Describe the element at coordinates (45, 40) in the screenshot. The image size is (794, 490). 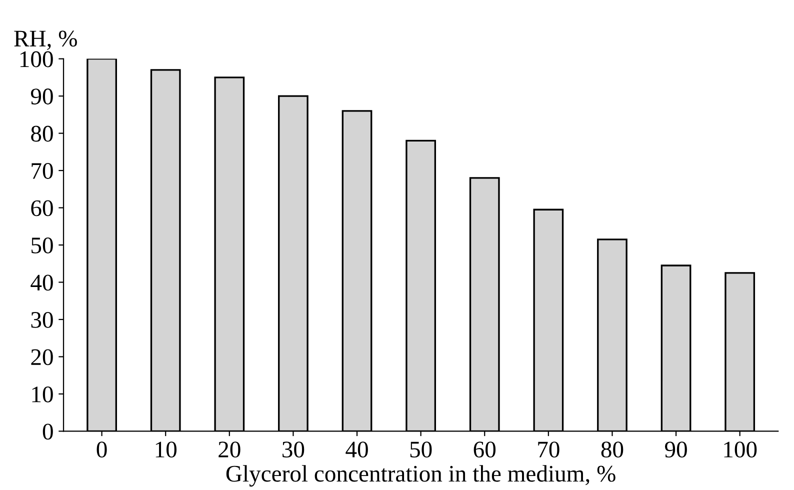
I see `y-axis-title: RH, %` at that location.